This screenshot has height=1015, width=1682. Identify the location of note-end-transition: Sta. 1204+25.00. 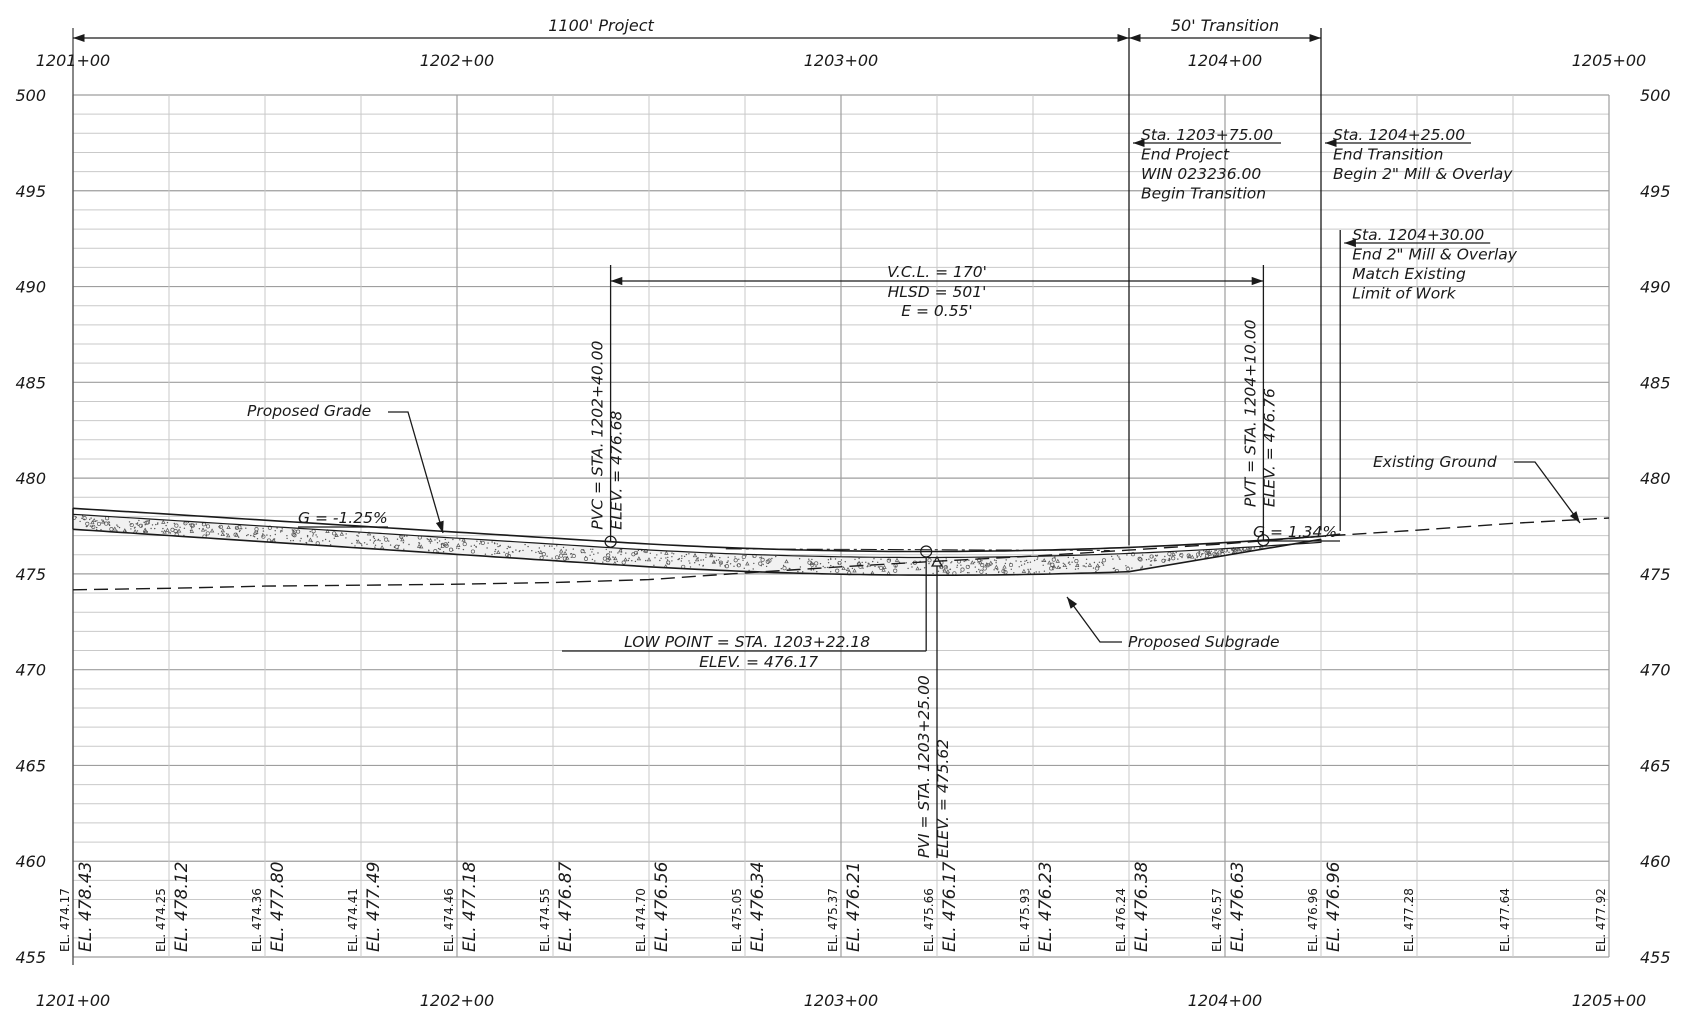
(1399, 135).